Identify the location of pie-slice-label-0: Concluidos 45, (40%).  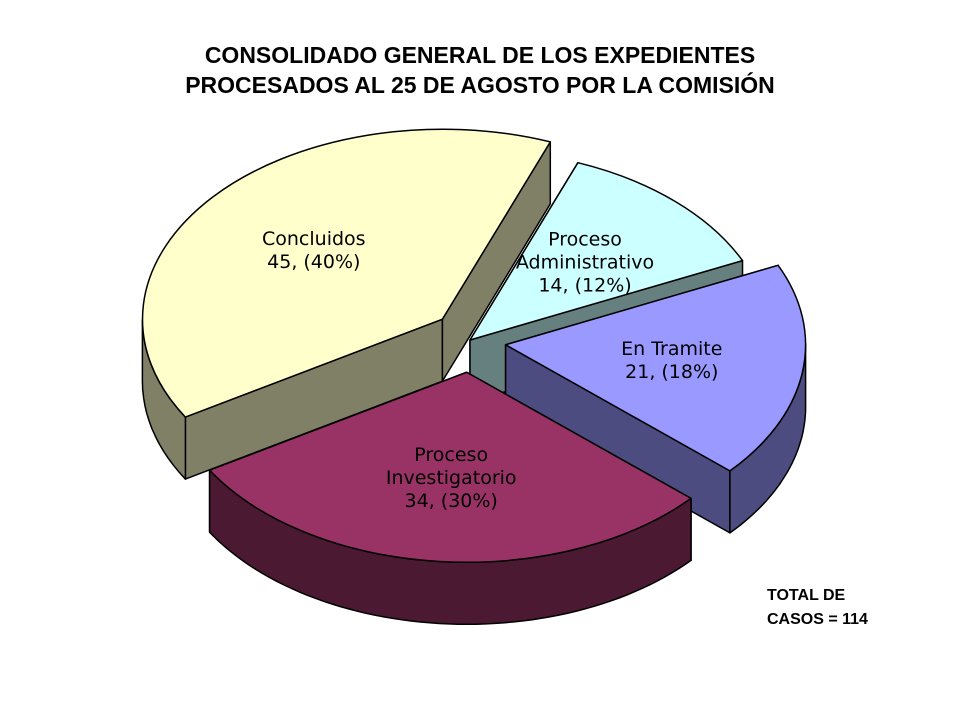
(314, 250).